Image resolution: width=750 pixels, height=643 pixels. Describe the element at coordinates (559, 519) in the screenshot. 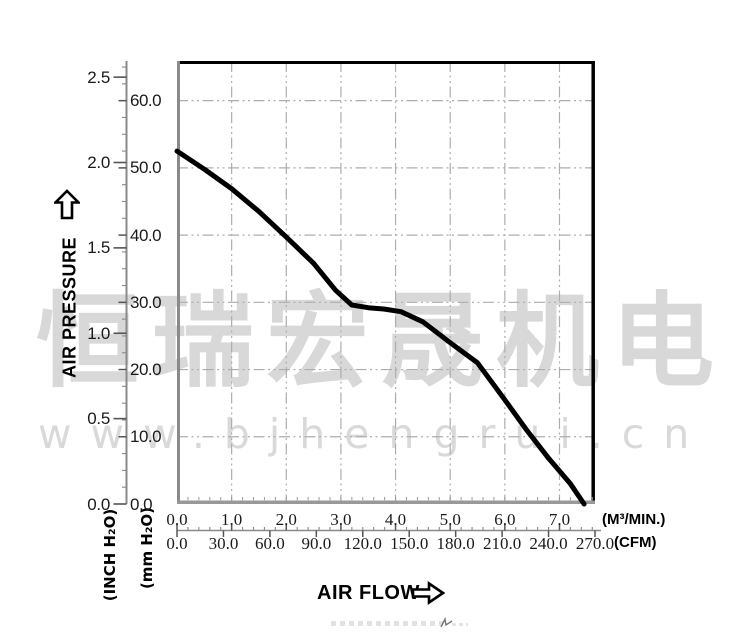

I see `x-tick-label-m3: 7.0` at that location.